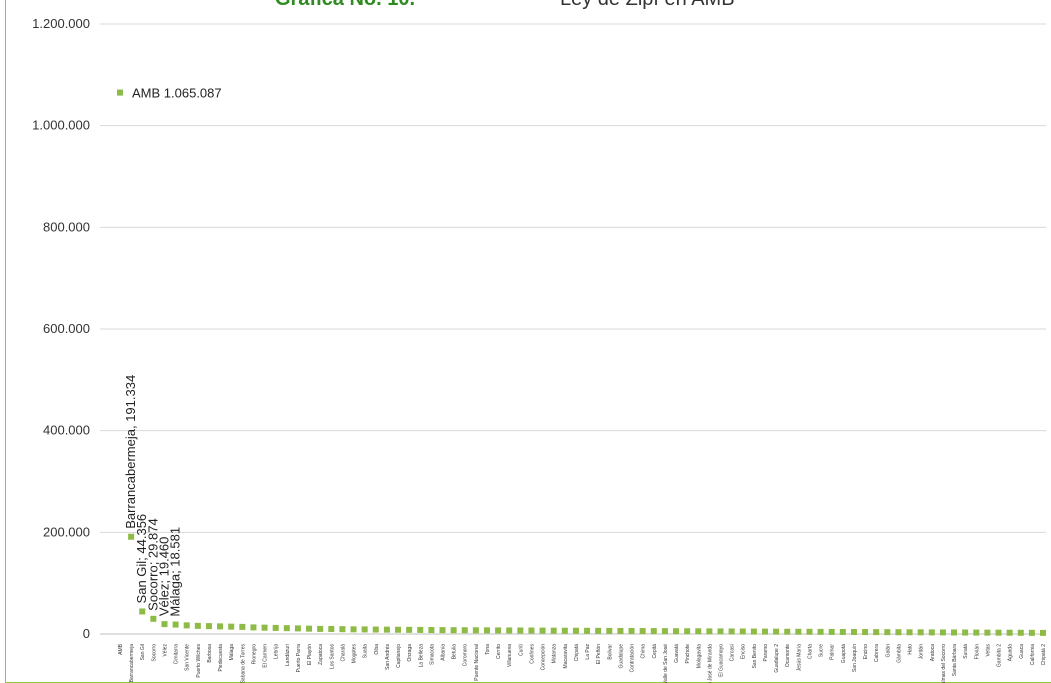  Describe the element at coordinates (343, 653) in the screenshot. I see `x-category-label: Charalá` at that location.